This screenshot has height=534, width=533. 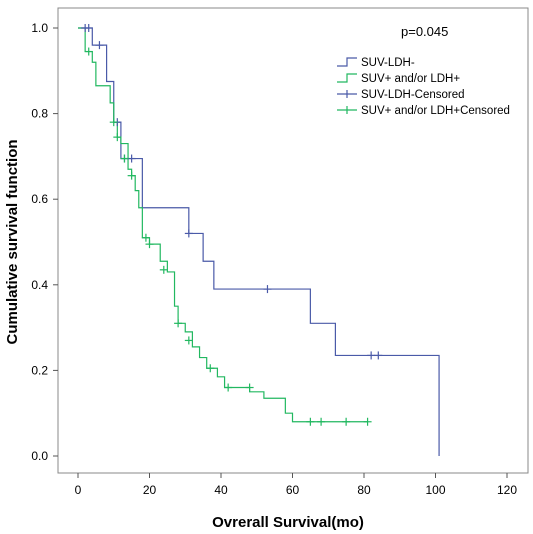 I want to click on x-axis: 0 20 40 60 80 100 120, so click(x=296, y=485).